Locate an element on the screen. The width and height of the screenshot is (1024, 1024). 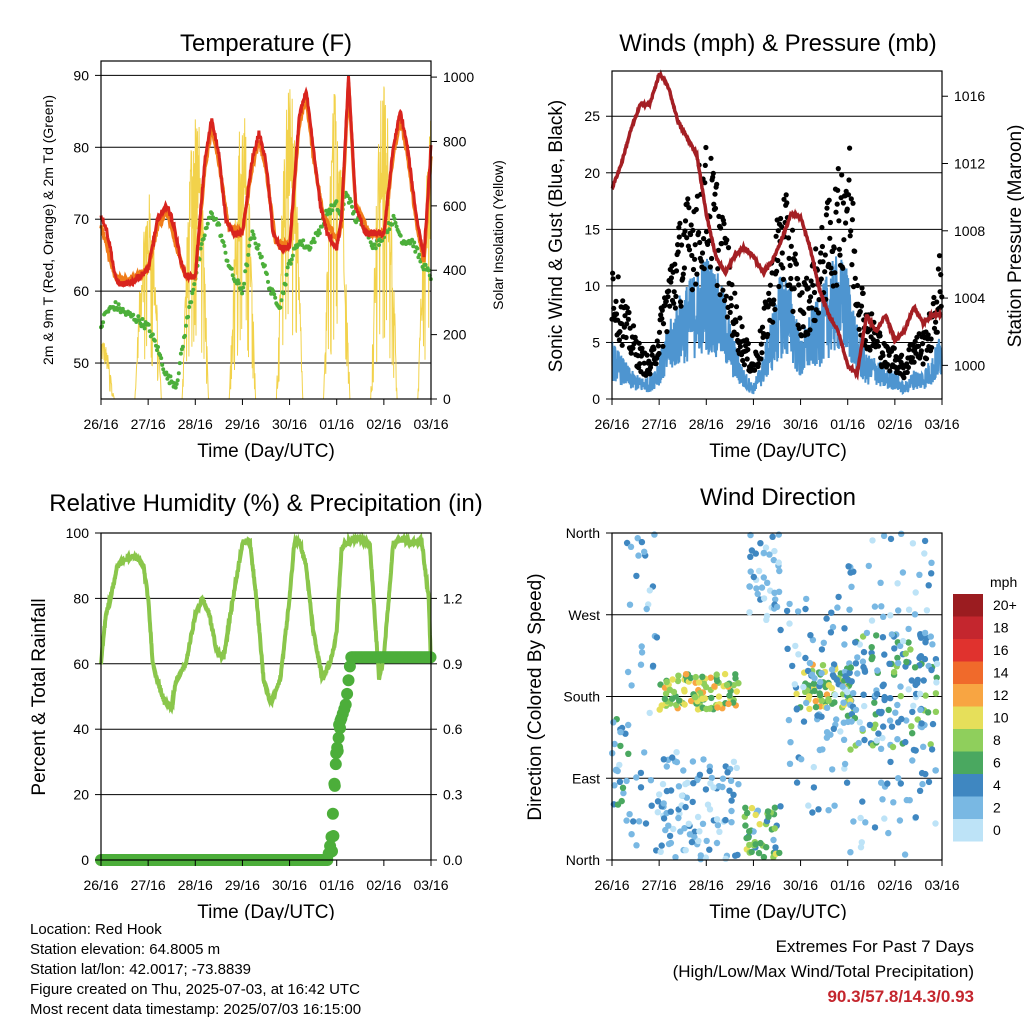
x-tick-label: 29/16 is located at coordinates (753, 424).